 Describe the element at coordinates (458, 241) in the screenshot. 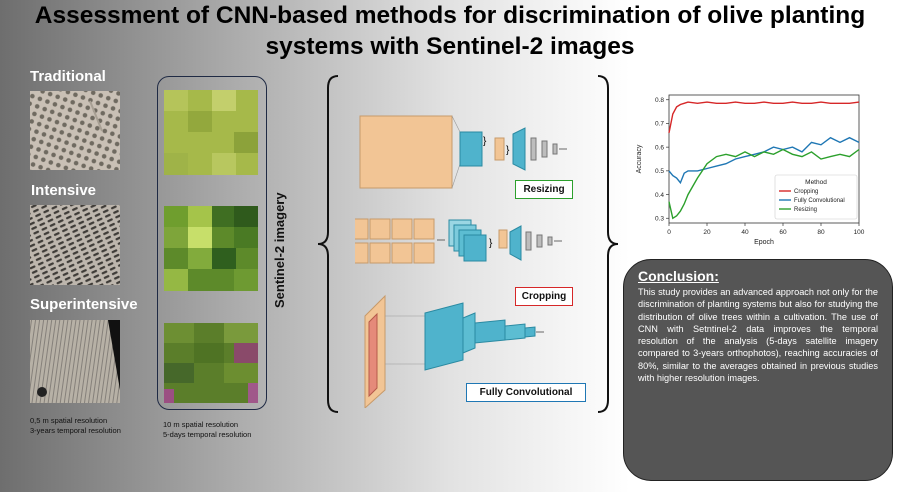

I see `cropping-network: }` at that location.